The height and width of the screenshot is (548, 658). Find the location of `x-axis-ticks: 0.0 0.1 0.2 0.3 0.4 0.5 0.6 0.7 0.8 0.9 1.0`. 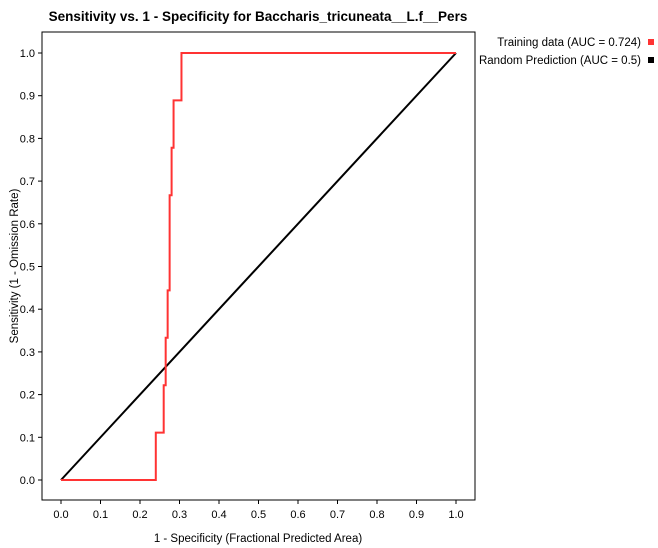

x-axis-ticks: 0.0 0.1 0.2 0.3 0.4 0.5 0.6 0.7 0.8 0.9 1.0 is located at coordinates (258, 510).